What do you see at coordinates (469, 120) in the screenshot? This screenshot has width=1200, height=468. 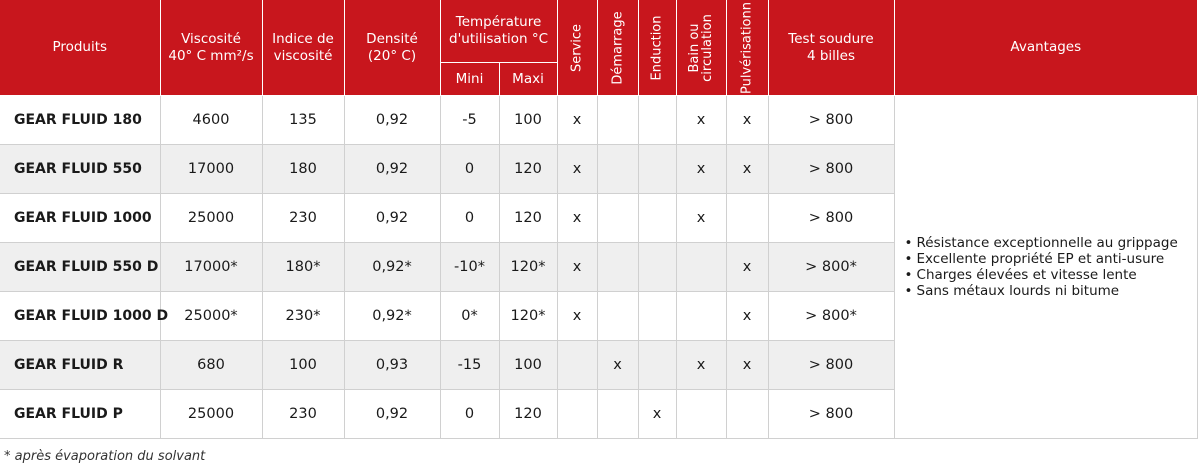 I see `cell-mini: -5` at bounding box center [469, 120].